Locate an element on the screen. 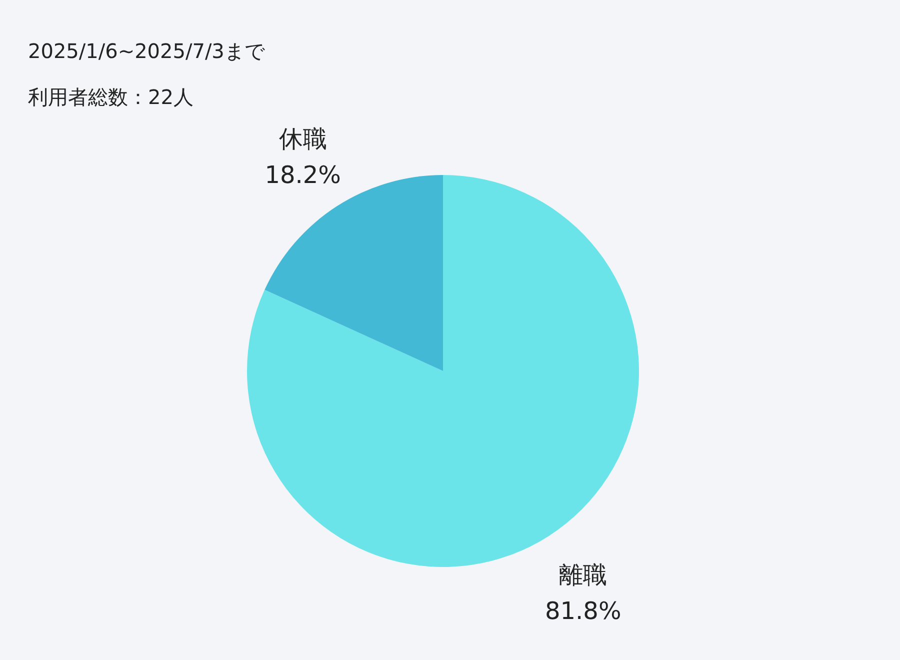  data-label: 18.2% is located at coordinates (302, 175).